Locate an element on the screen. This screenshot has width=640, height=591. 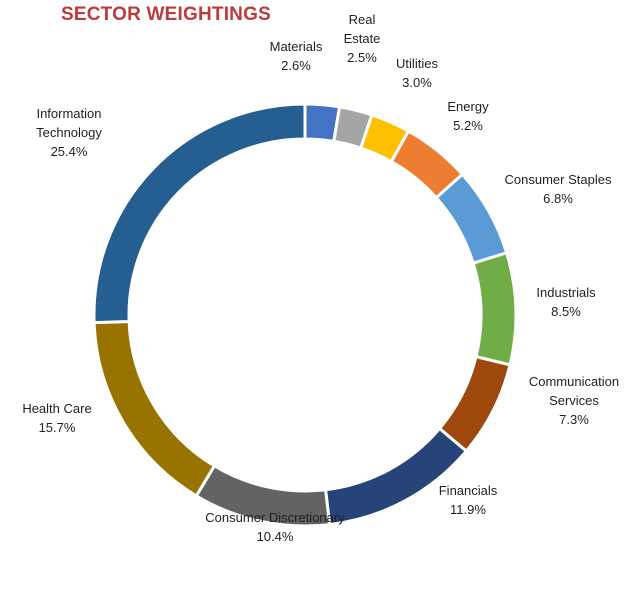
label-materials: Materials 2.6% is located at coordinates (296, 56).